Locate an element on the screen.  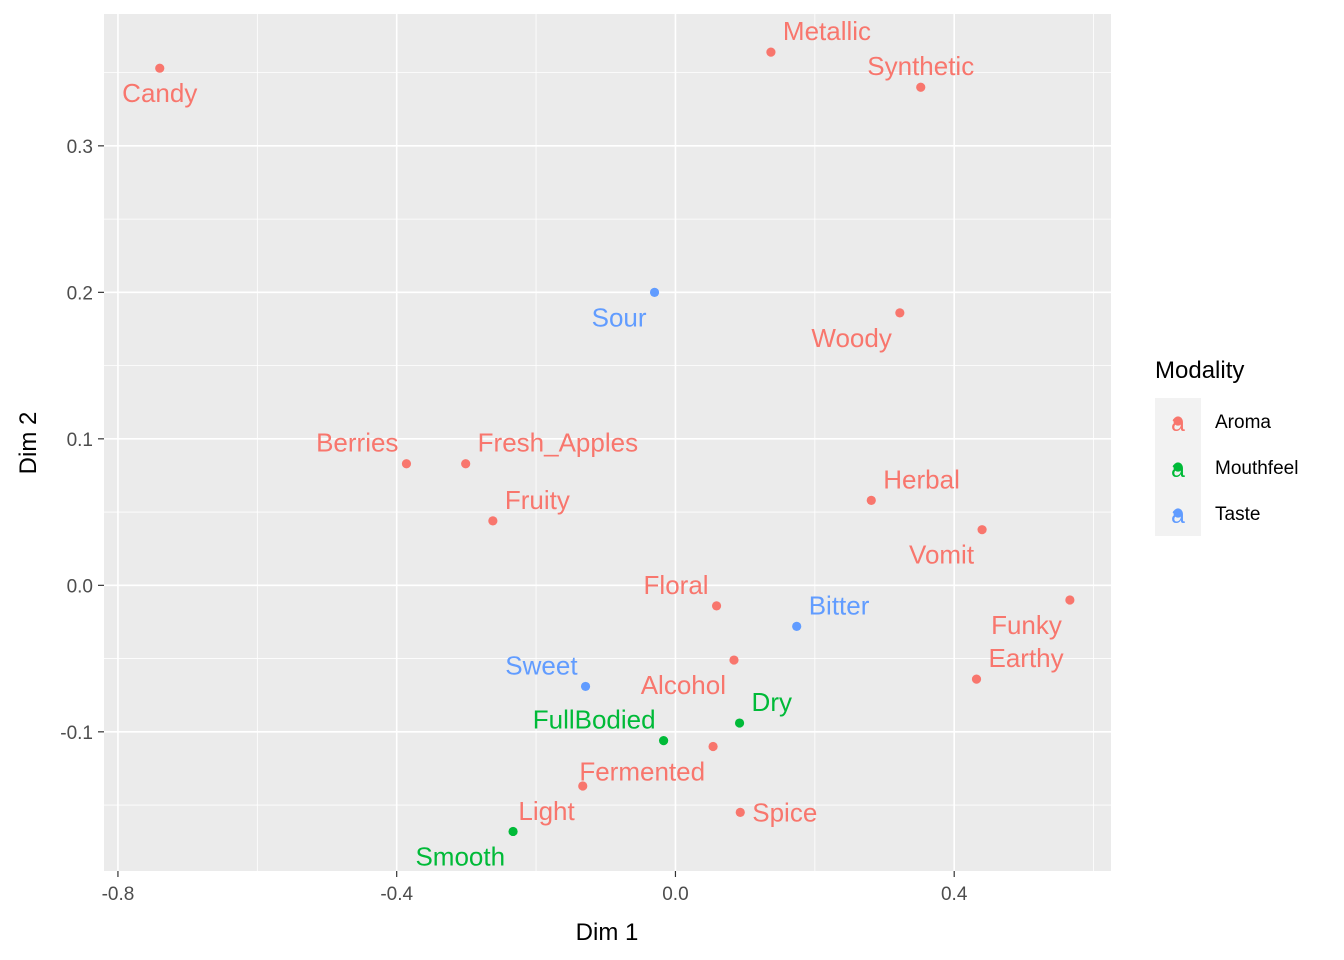
x-tick-label: -0.4 is located at coordinates (396, 894).